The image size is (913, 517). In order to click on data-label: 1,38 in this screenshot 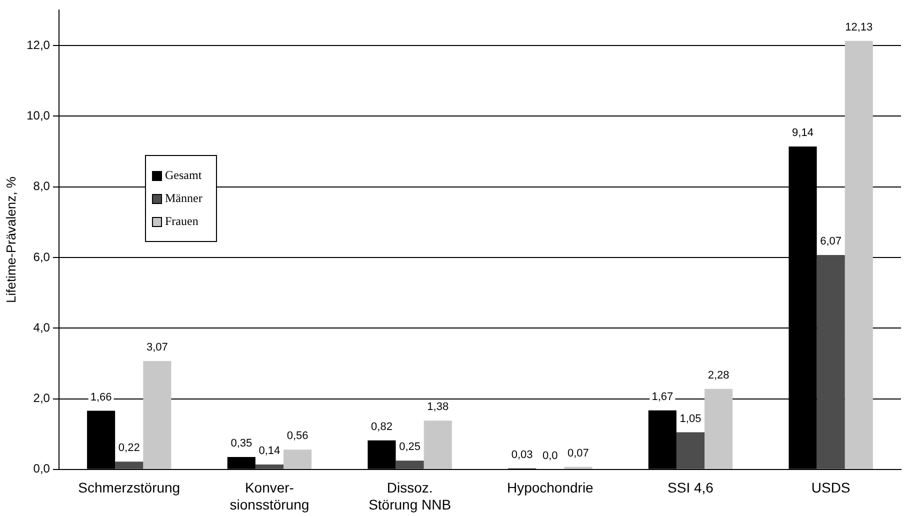, I will do `click(438, 407)`.